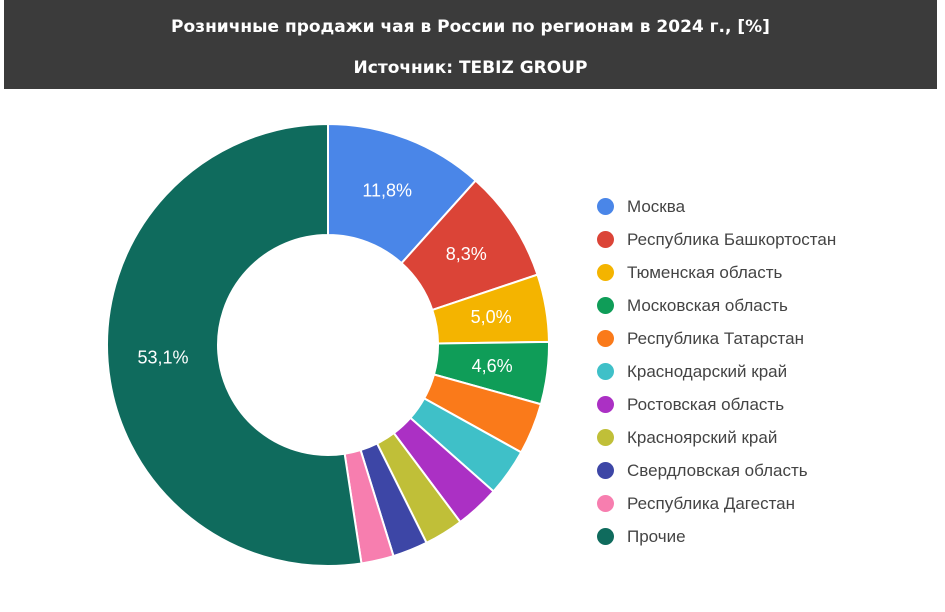 Image resolution: width=945 pixels, height=612 pixels. I want to click on legend-label: Свердловская область, so click(717, 470).